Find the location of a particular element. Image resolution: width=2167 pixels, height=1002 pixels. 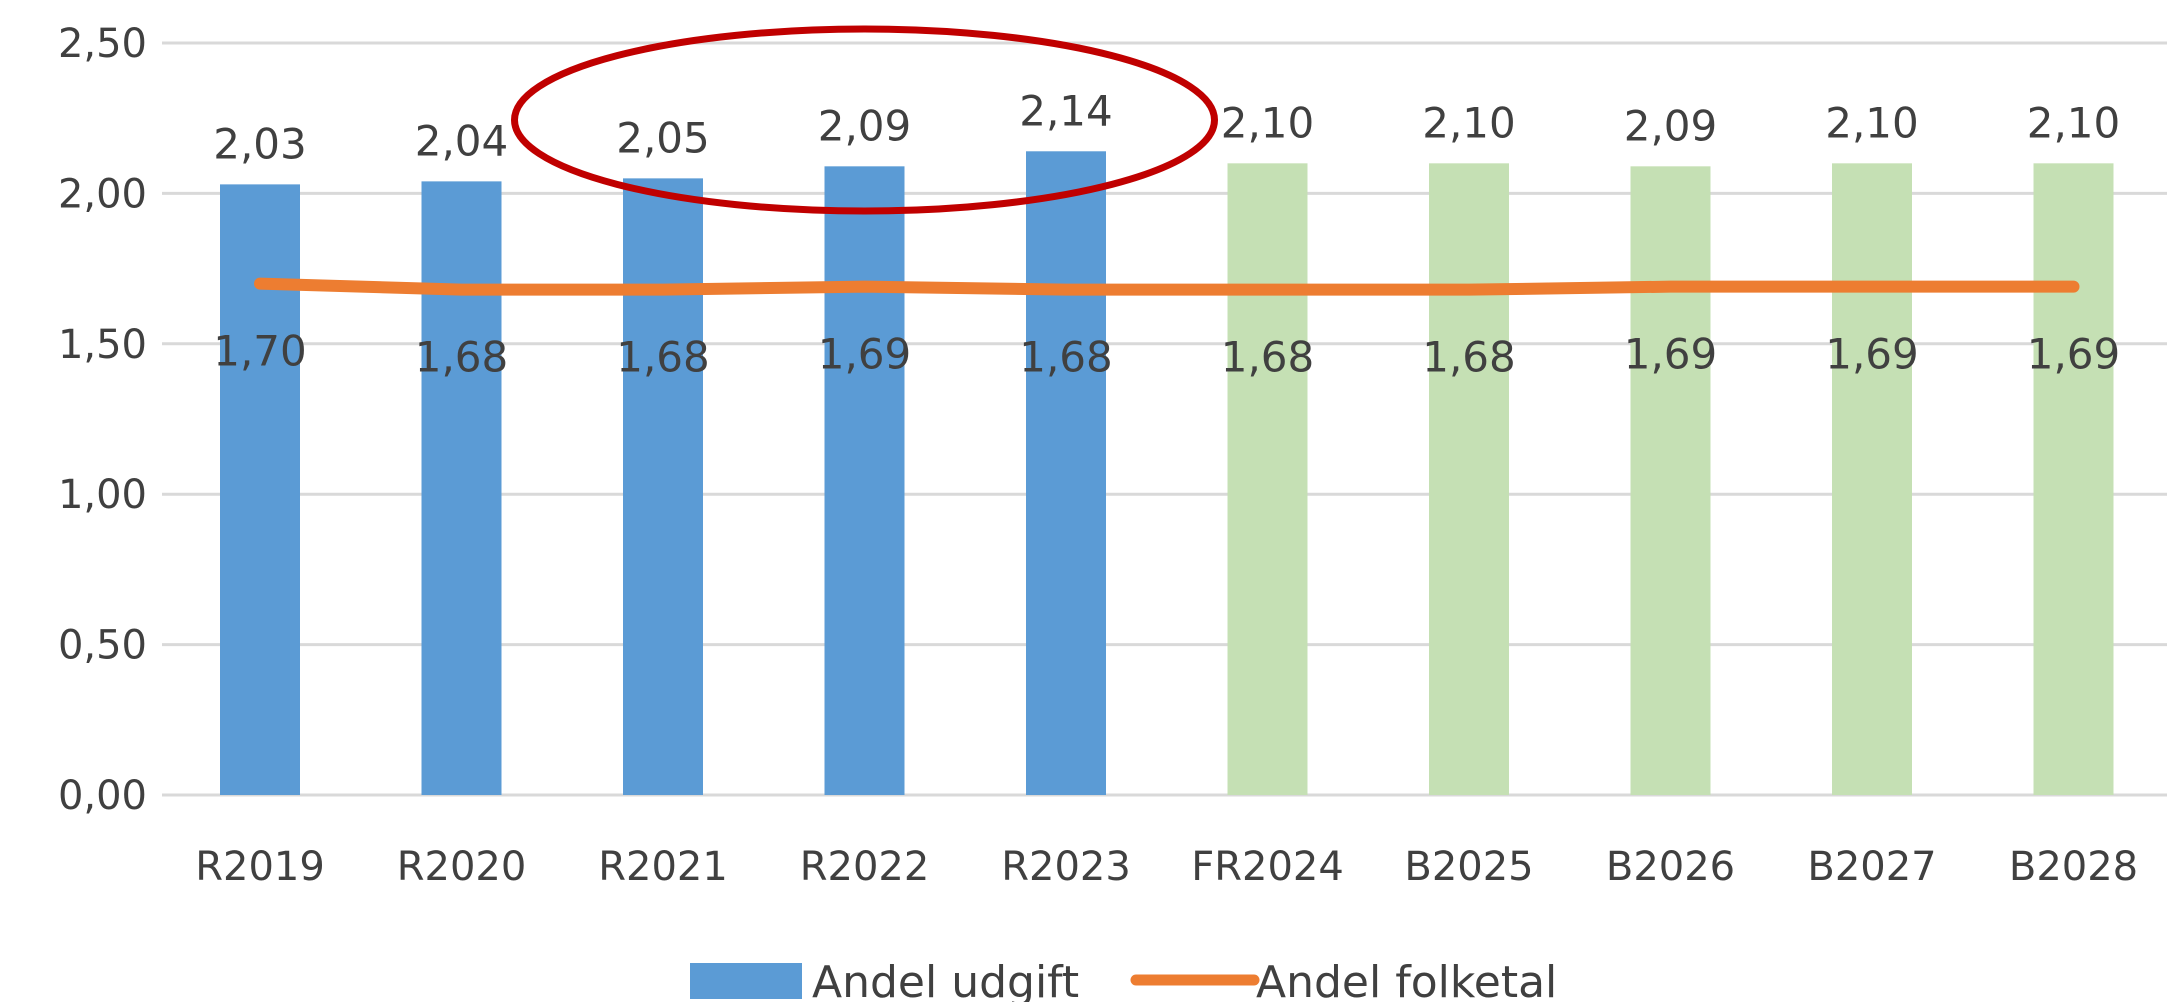

x-tick-label: R2020 is located at coordinates (462, 867).